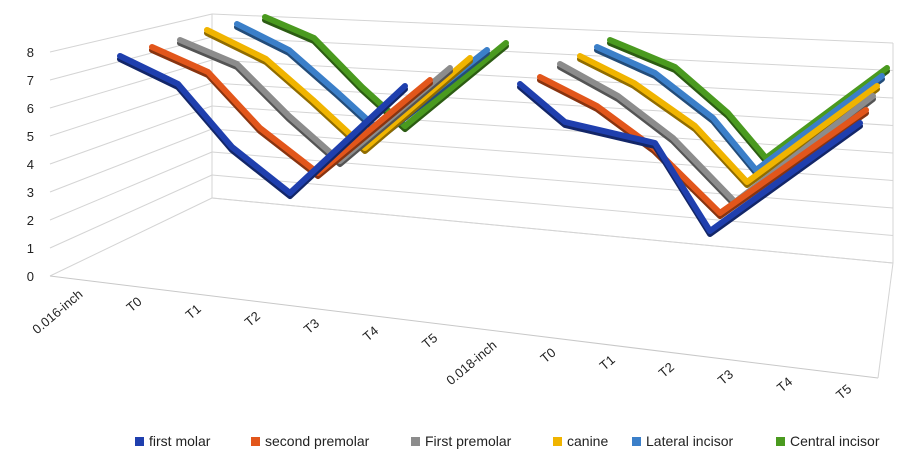  I want to click on y-tick-label: 7, so click(30, 80).